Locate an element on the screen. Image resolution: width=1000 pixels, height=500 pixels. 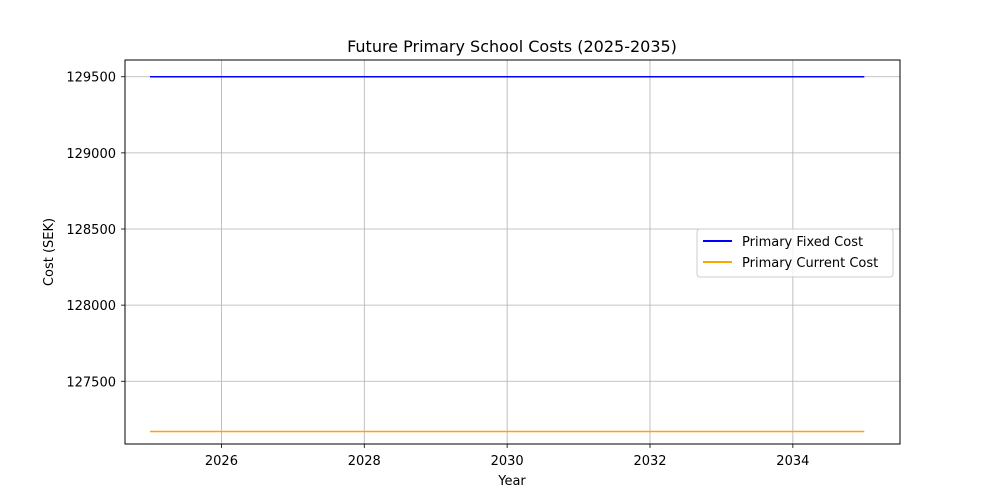
legend-box is located at coordinates (795, 253).